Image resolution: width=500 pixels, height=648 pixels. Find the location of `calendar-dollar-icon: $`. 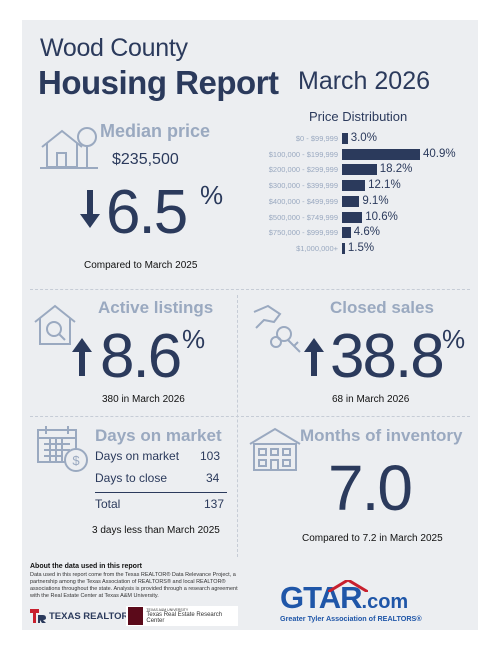

calendar-dollar-icon: $ is located at coordinates (62, 449).